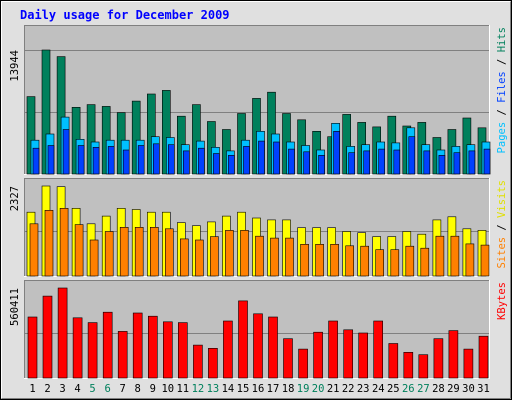  Describe the element at coordinates (468, 389) in the screenshot. I see `day-label-30: 30` at that location.